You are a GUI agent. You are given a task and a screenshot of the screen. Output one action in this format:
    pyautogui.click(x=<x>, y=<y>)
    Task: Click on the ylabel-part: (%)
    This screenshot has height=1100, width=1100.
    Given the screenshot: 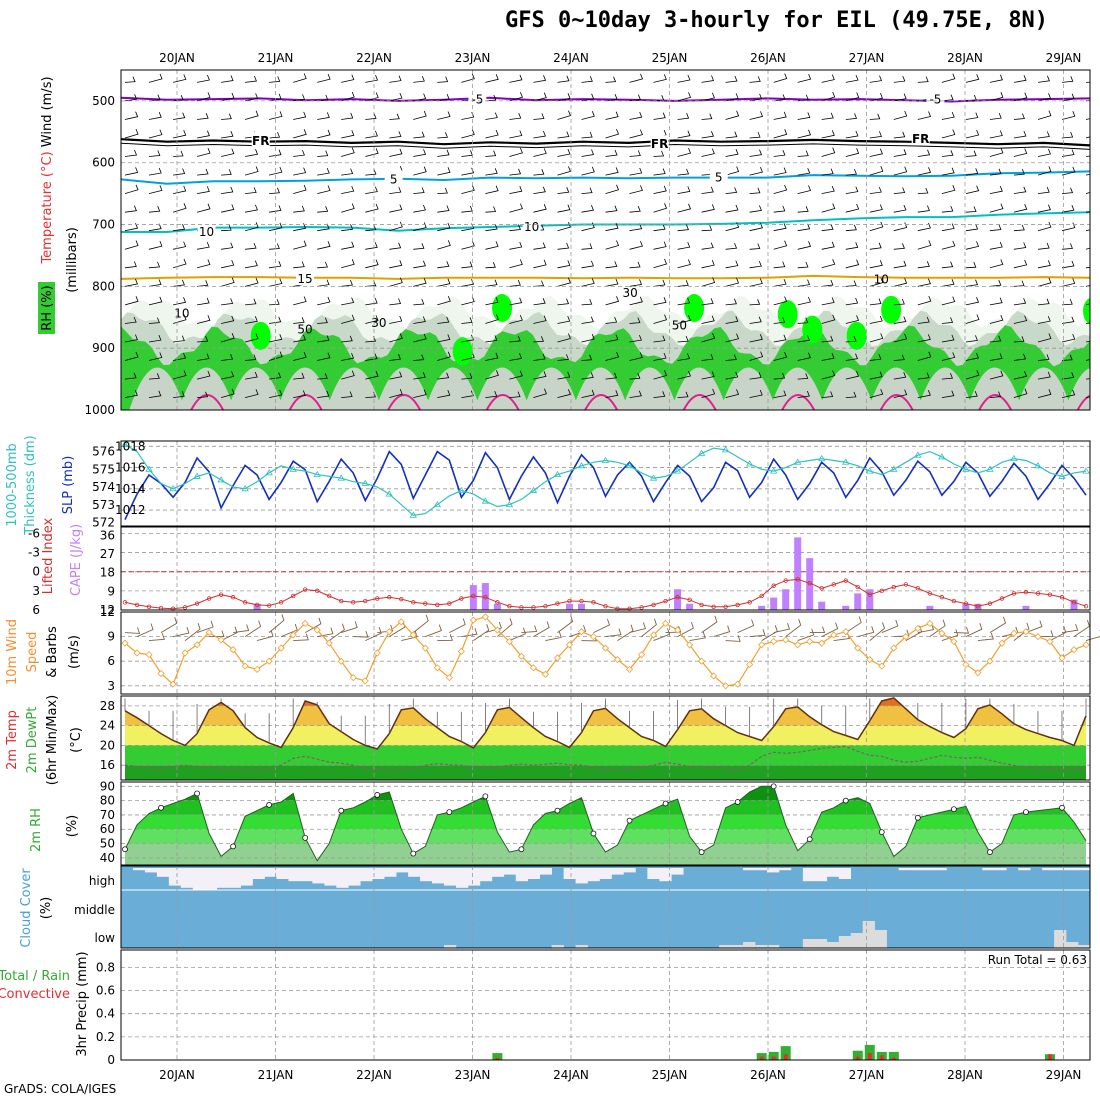 What is the action you would take?
    pyautogui.click(x=46, y=908)
    